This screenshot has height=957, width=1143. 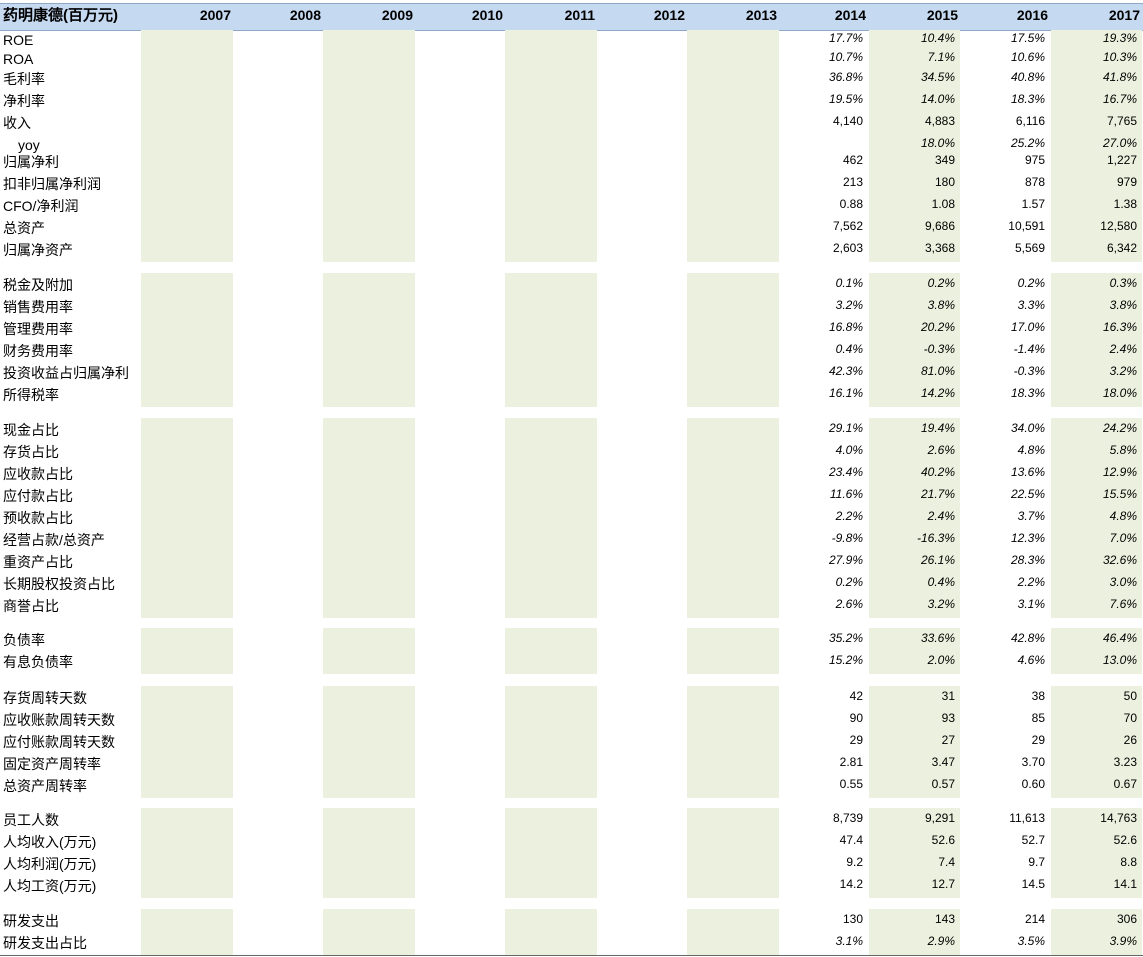 What do you see at coordinates (487, 15) in the screenshot?
I see `year-header-2010: 2010` at bounding box center [487, 15].